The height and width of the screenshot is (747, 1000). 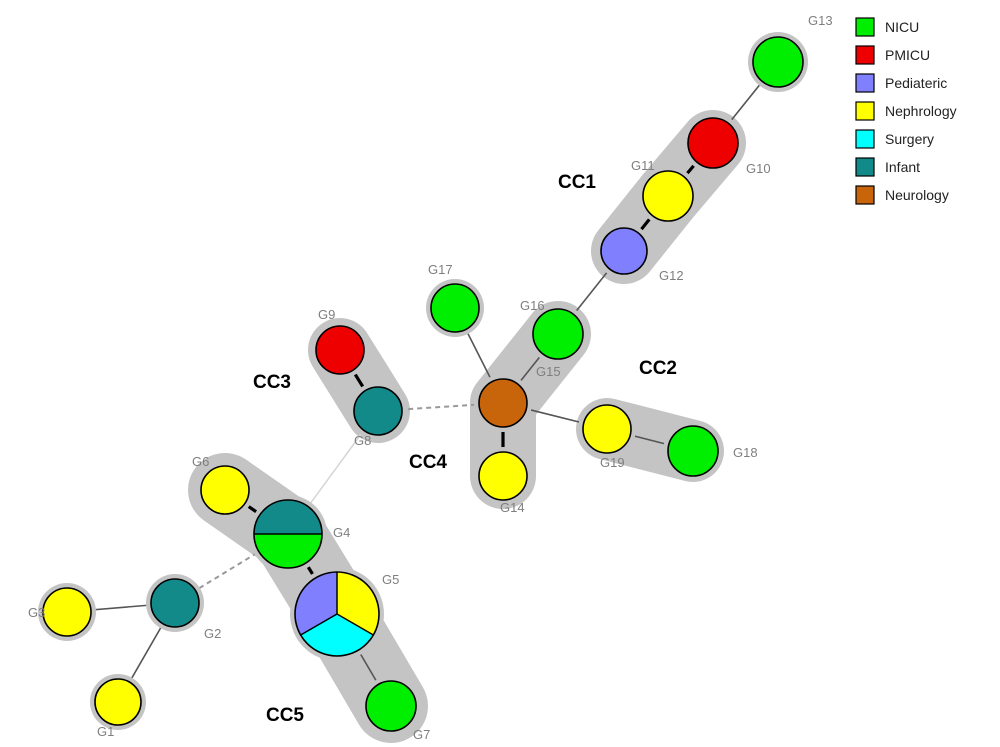 I want to click on node-label-g16: G16, so click(x=532, y=305).